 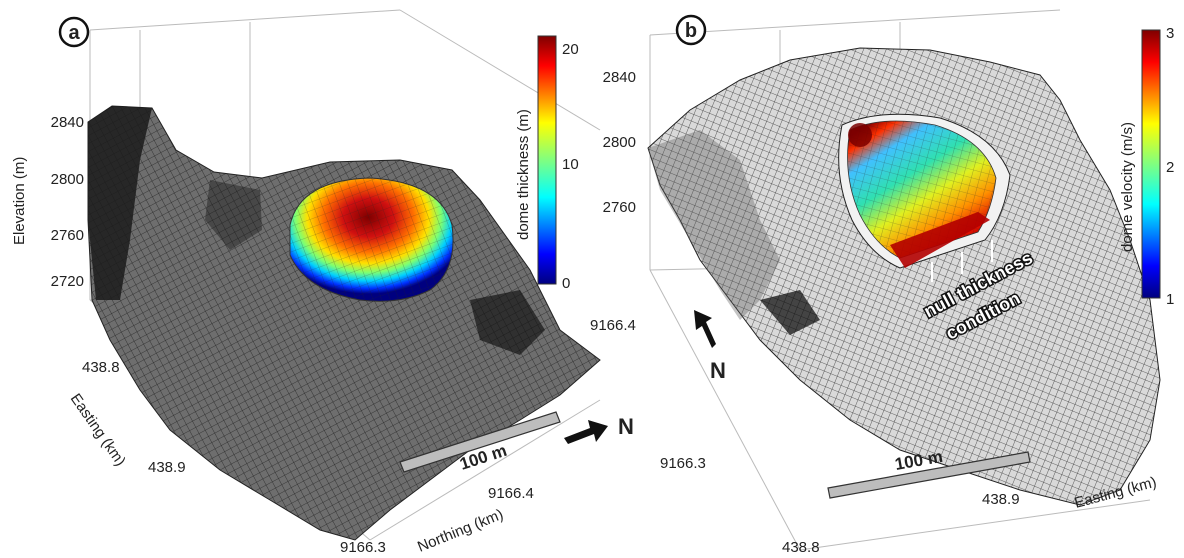 What do you see at coordinates (710, 346) in the screenshot?
I see `panel-b-north-arrow: N` at bounding box center [710, 346].